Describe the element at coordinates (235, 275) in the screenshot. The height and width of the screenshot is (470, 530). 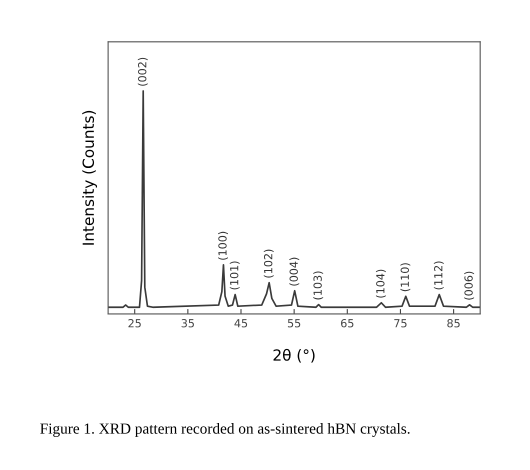
I see `annotation: (101)` at that location.